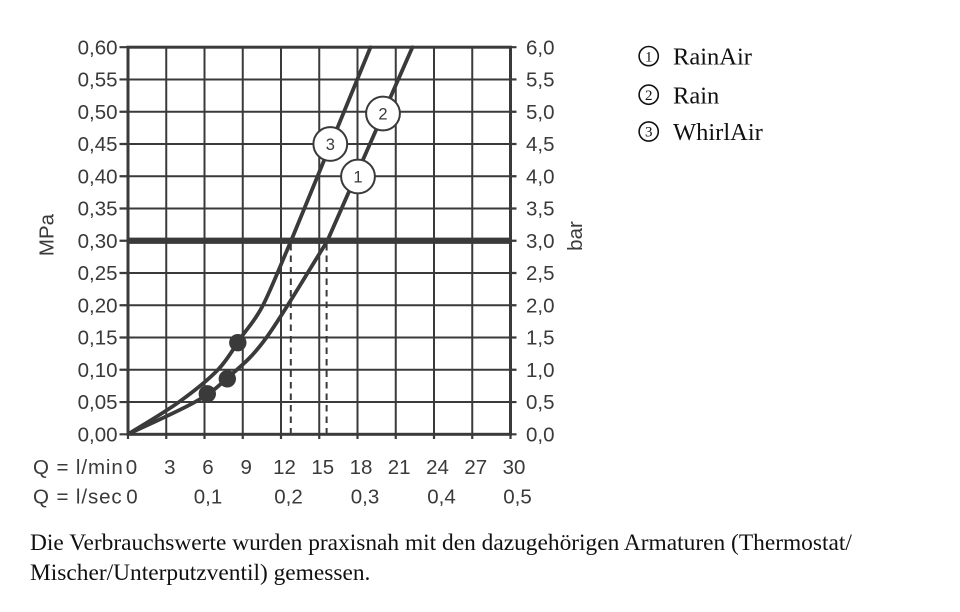 The image size is (960, 612). Describe the element at coordinates (540, 209) in the screenshot. I see `svg-text: 3,5` at that location.